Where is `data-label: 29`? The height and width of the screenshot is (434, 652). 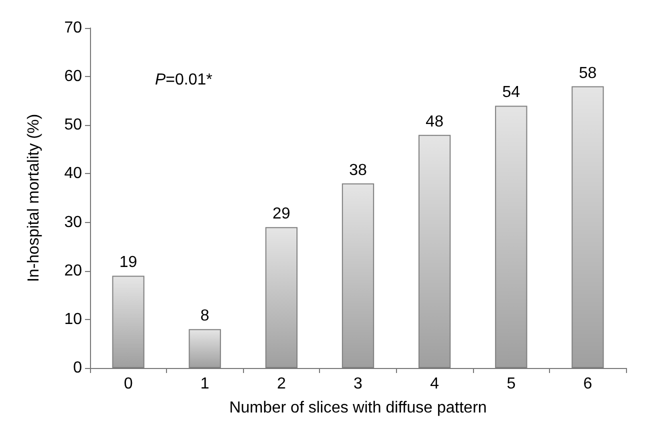 data-label: 29 is located at coordinates (281, 214).